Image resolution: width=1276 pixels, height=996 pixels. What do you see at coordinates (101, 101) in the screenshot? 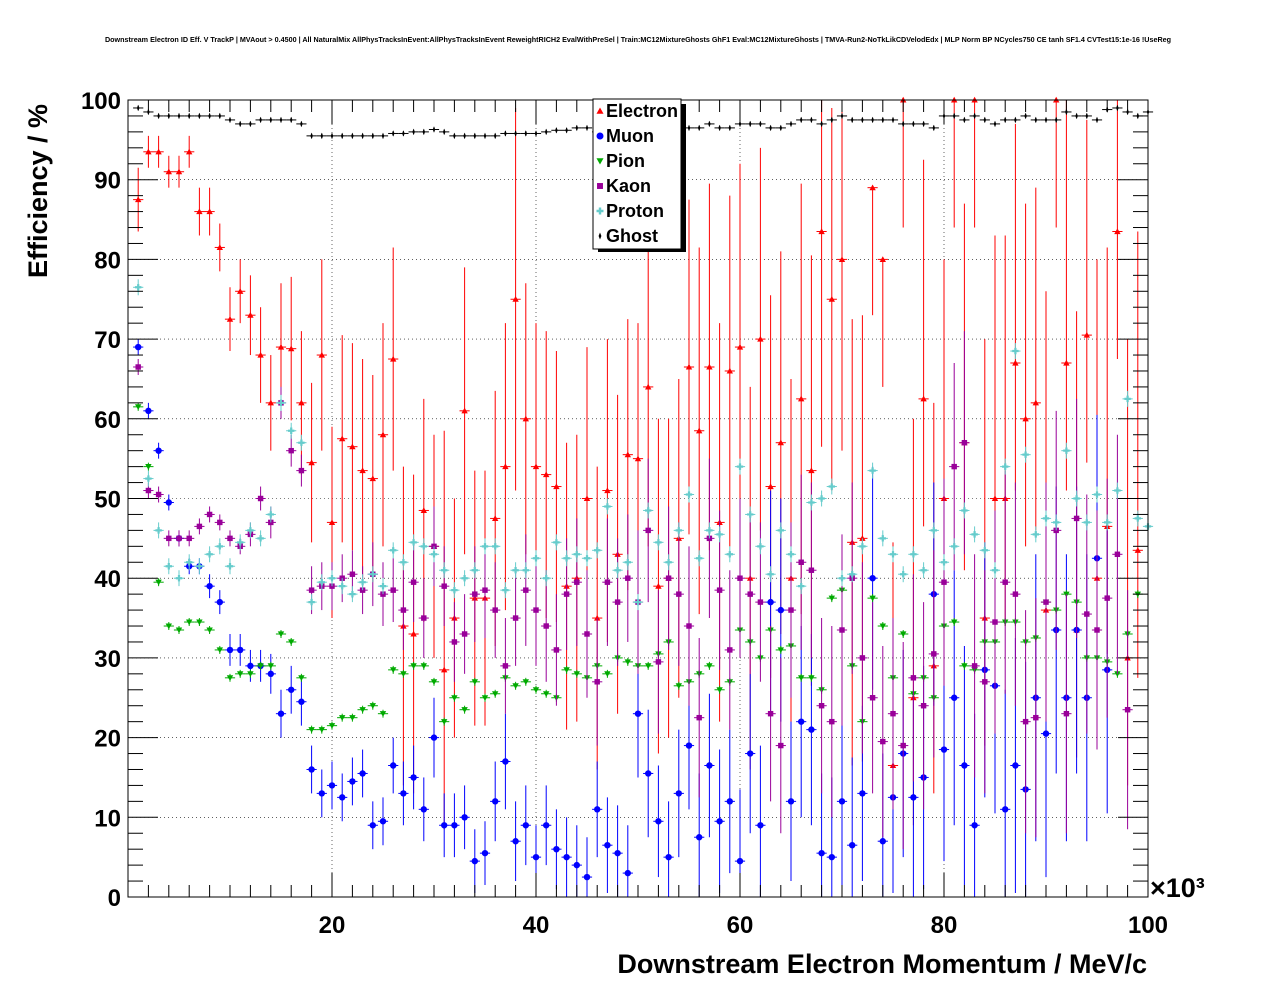
I see `y-tick-label: 100` at bounding box center [101, 101].